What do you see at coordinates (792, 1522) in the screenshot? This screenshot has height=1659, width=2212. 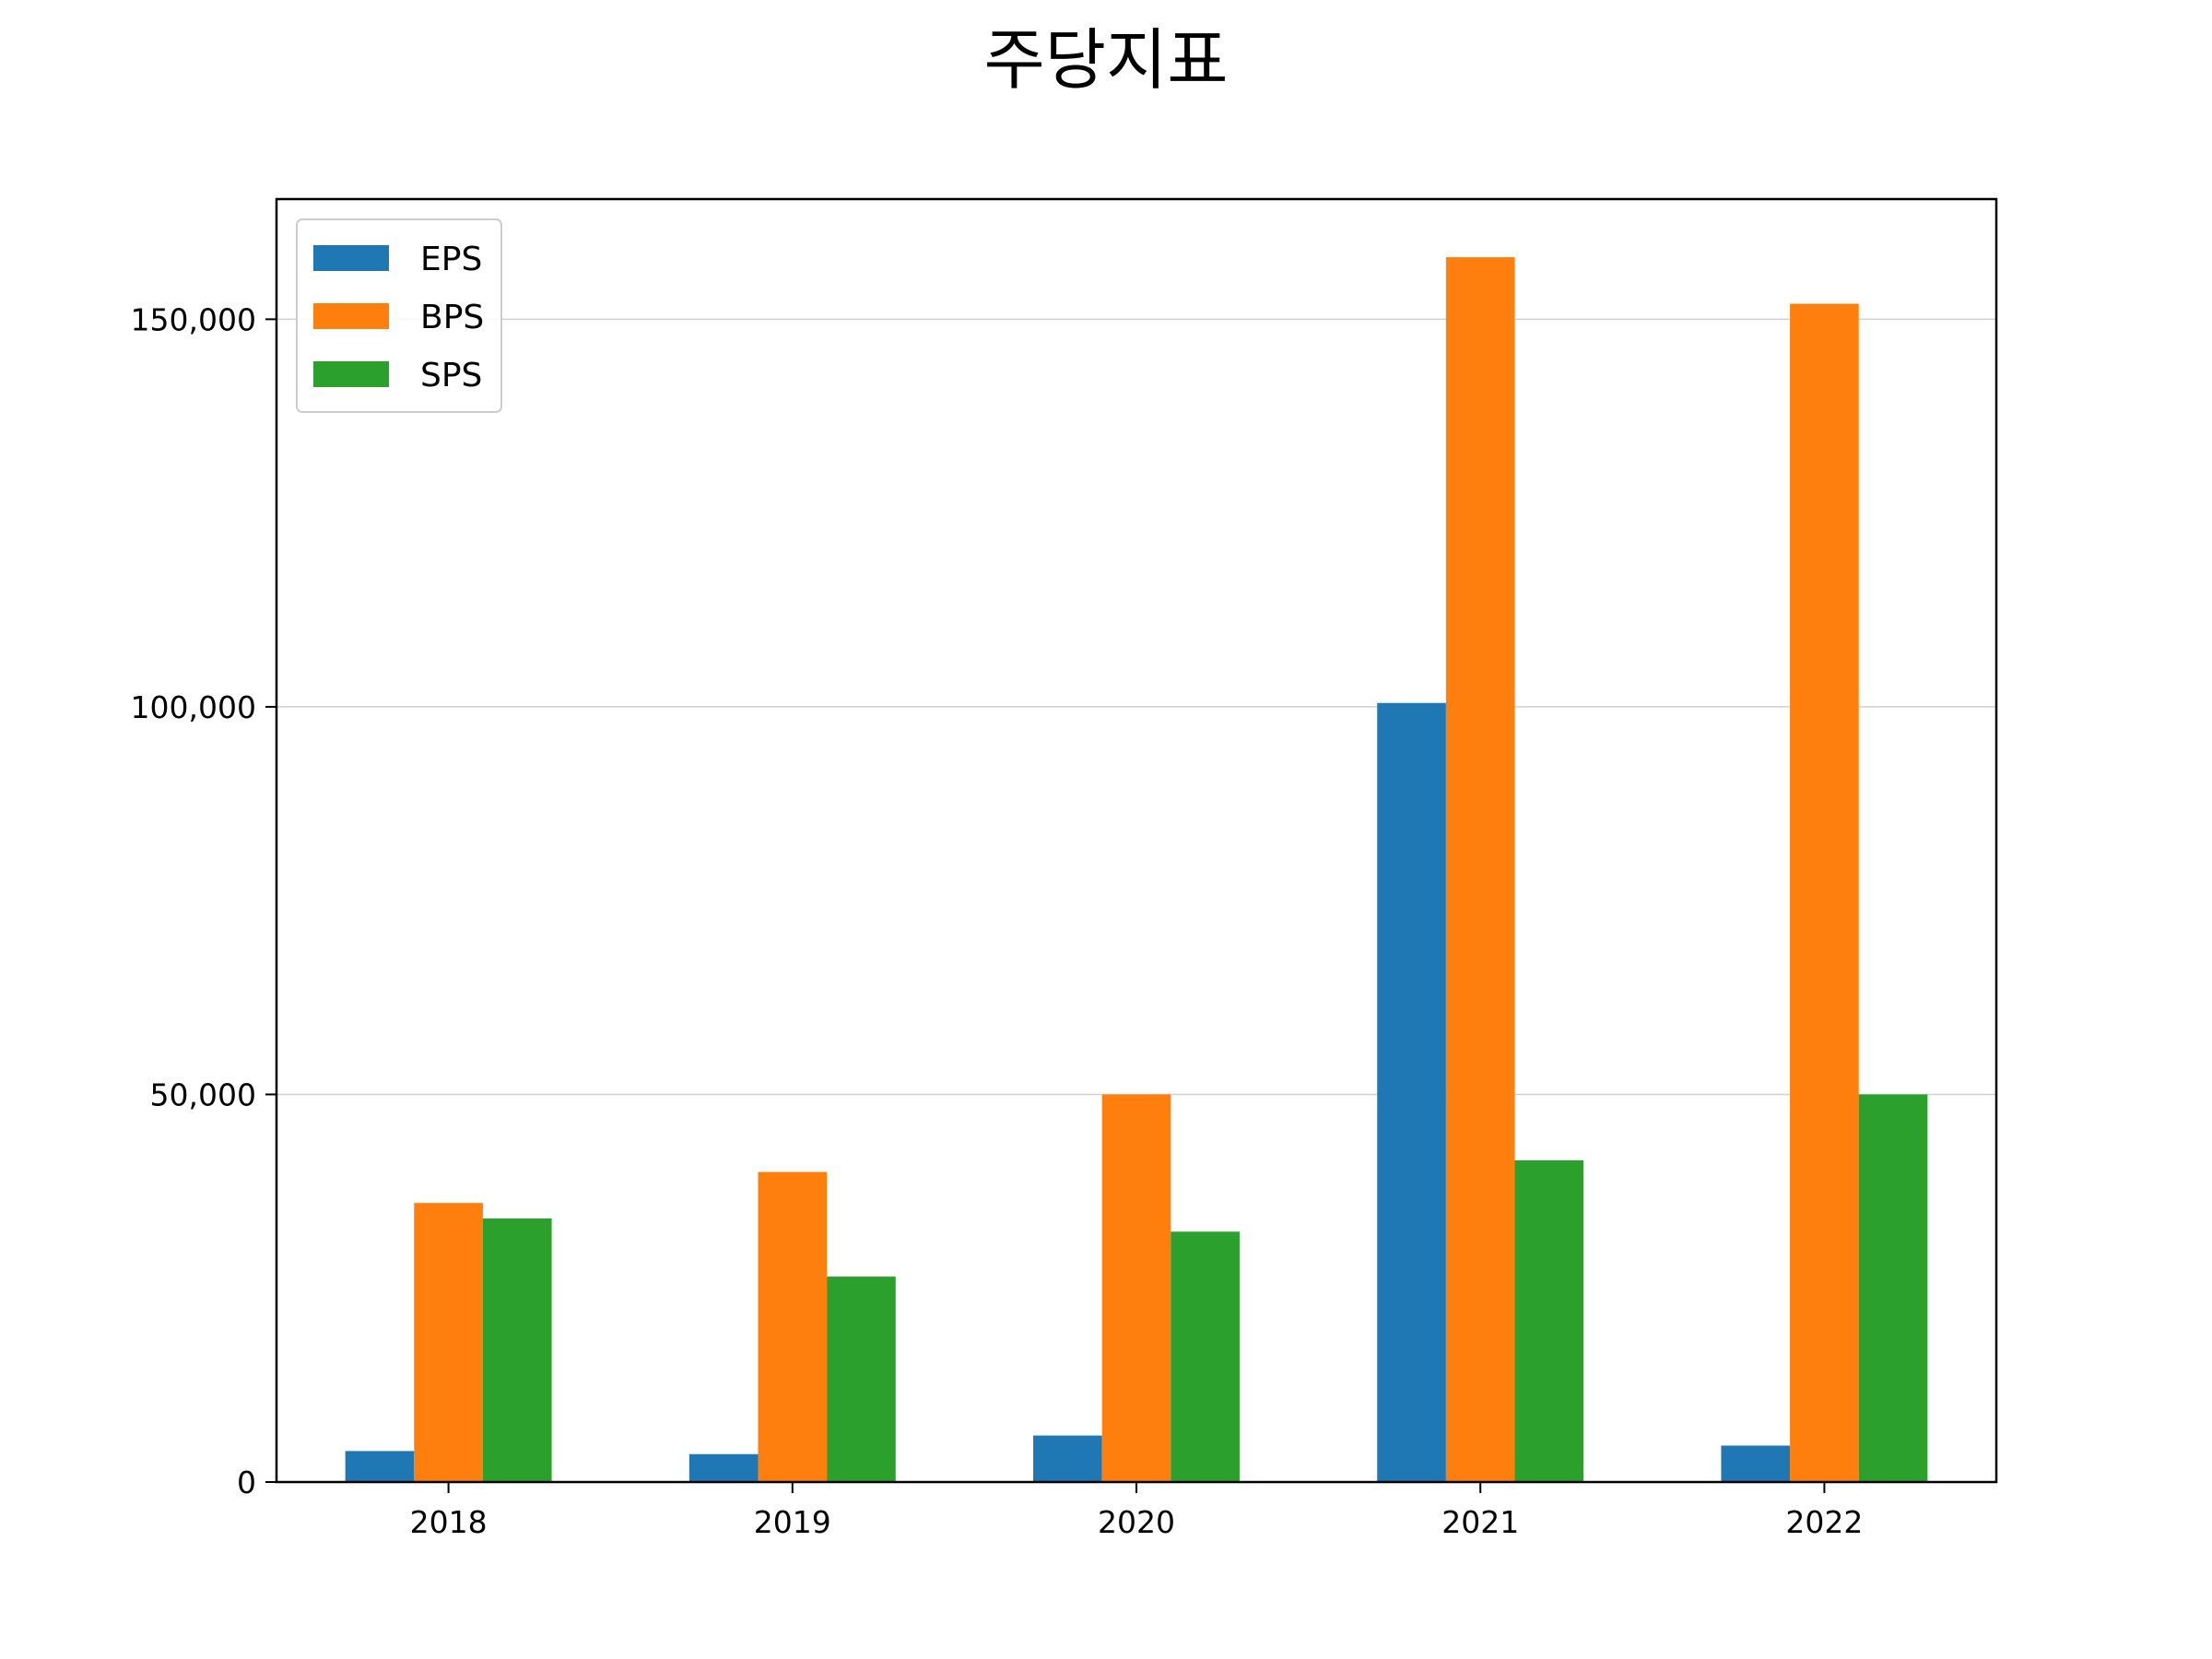 I see `x-tick-label: 2019` at bounding box center [792, 1522].